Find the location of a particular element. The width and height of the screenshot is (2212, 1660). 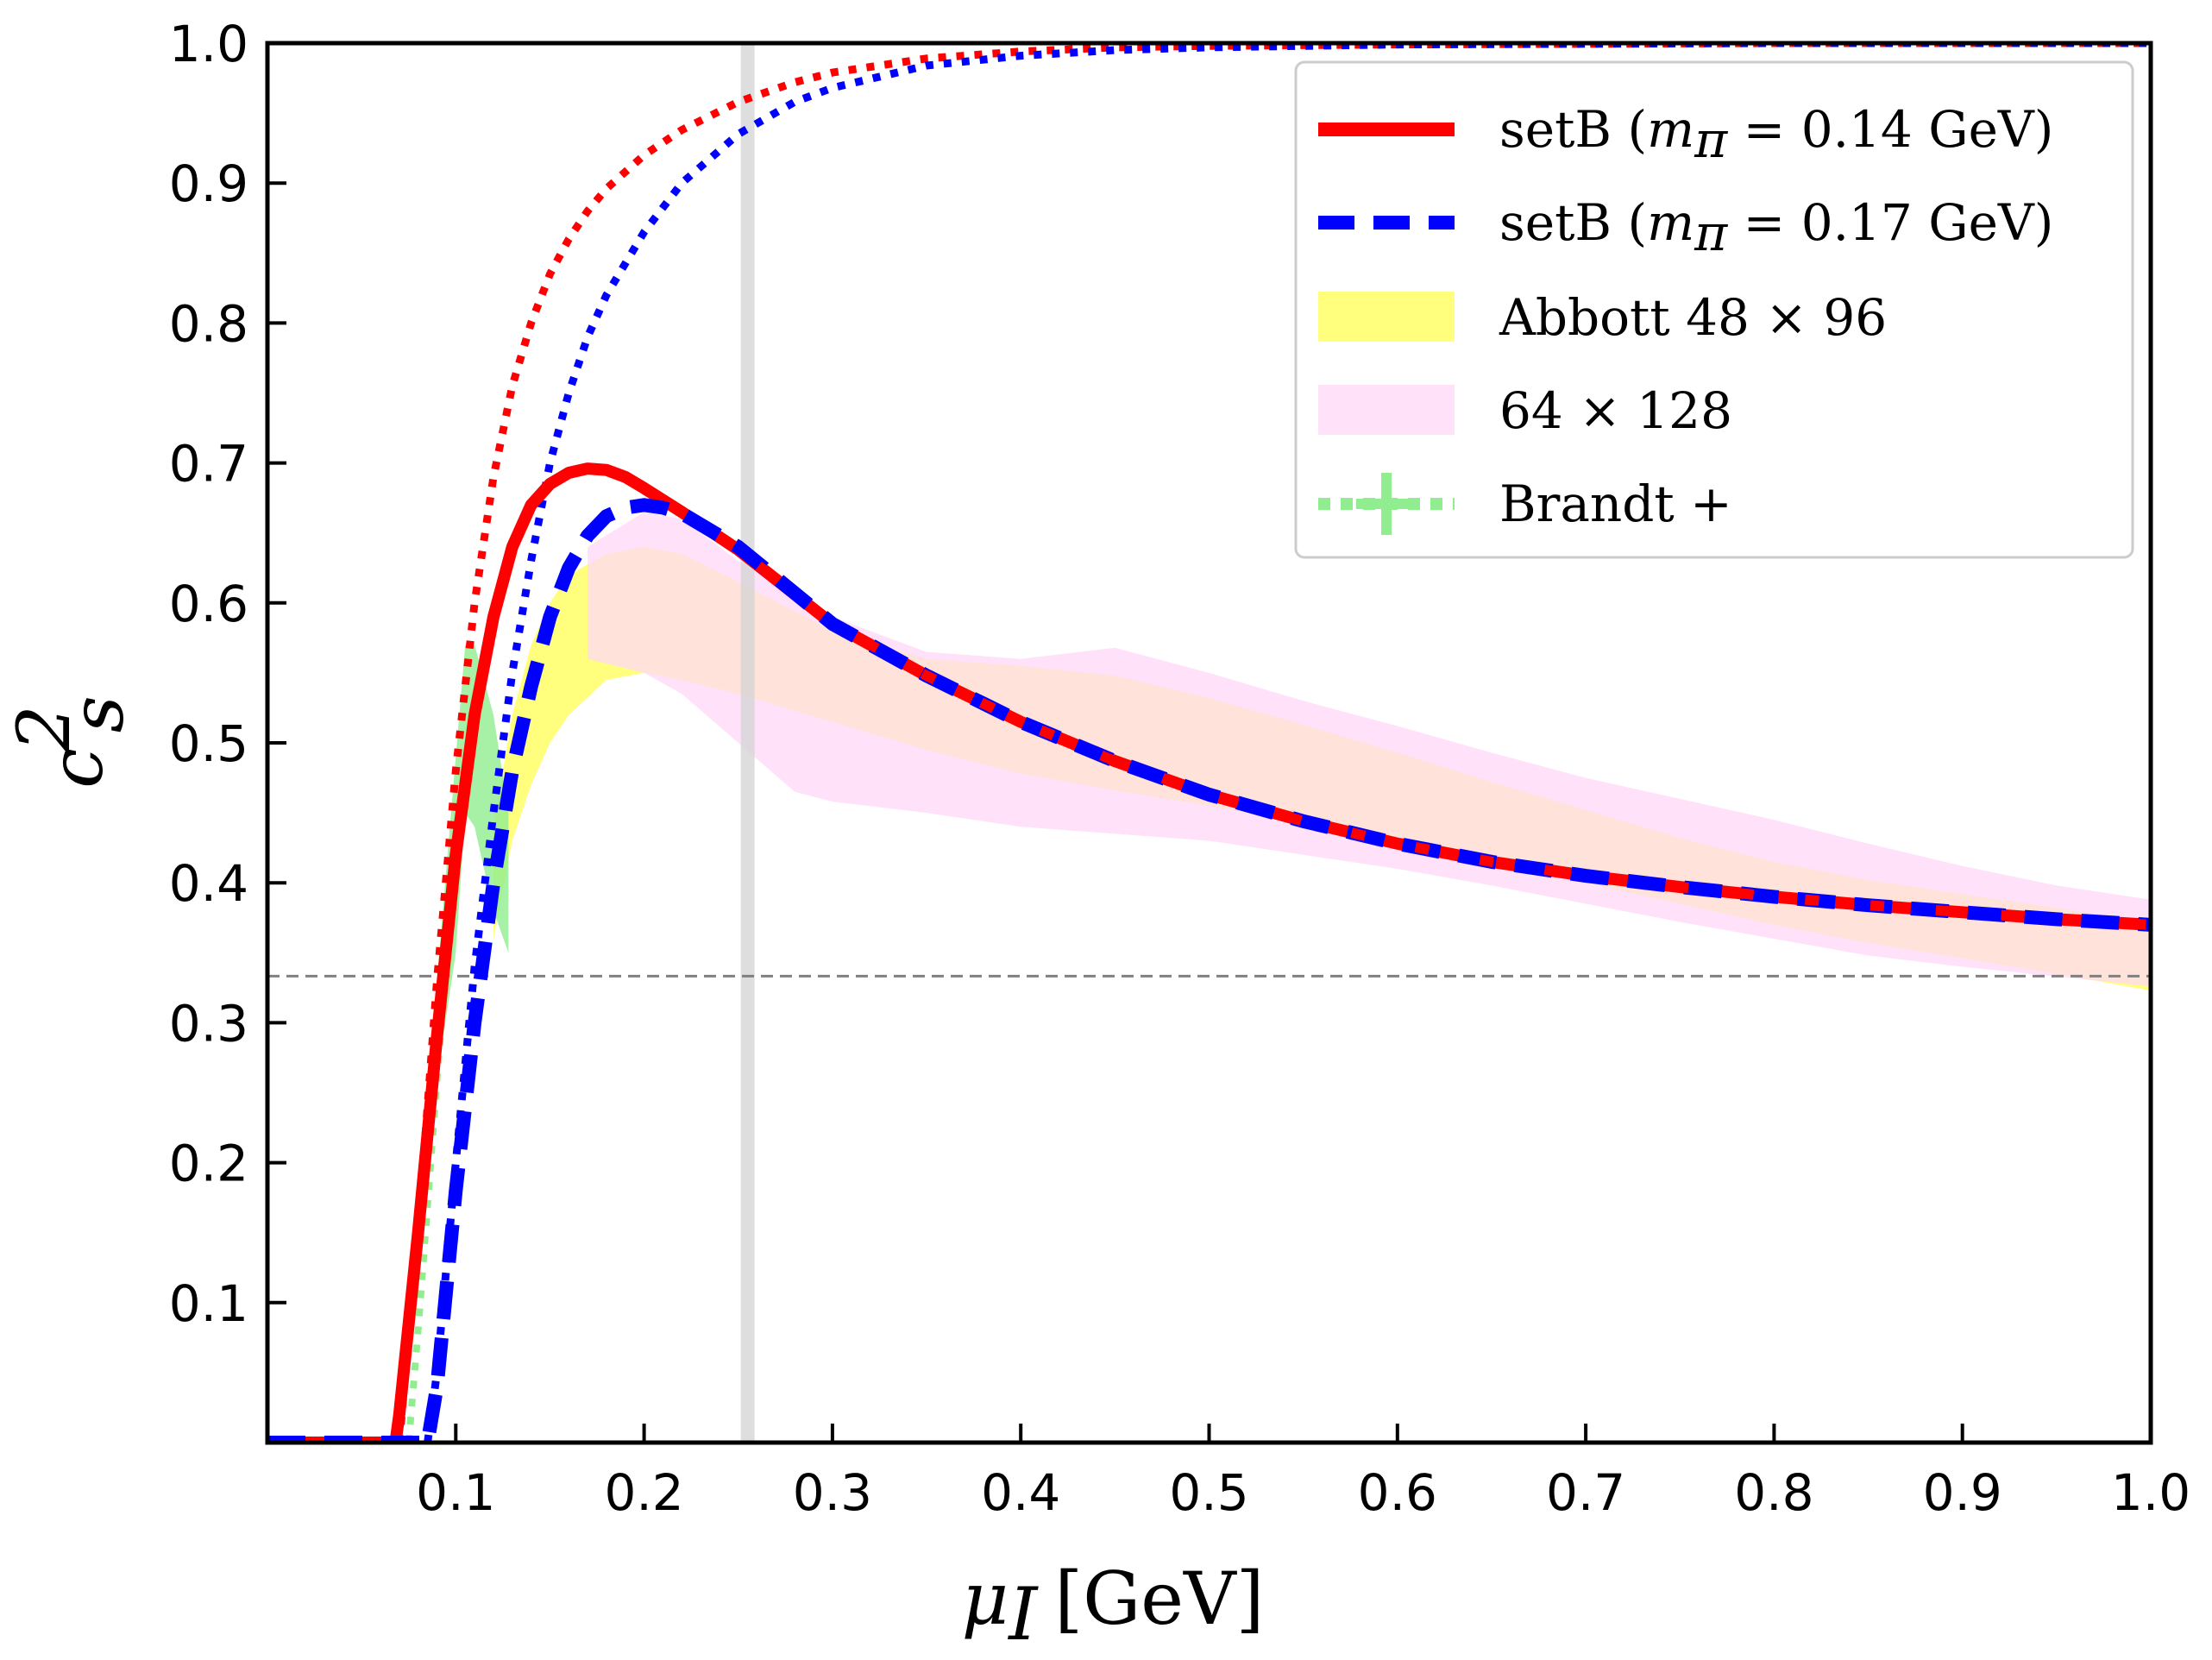

svg-text: setB (mπ = 0.14 GeV) is located at coordinates (1776, 134).